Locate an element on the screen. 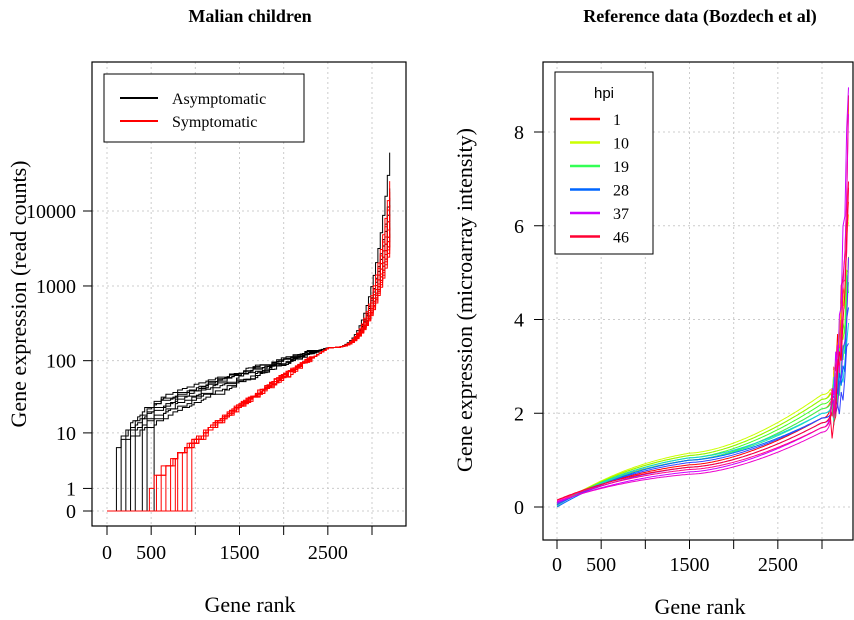  left-x-axis-label: Gene rank is located at coordinates (249, 604).